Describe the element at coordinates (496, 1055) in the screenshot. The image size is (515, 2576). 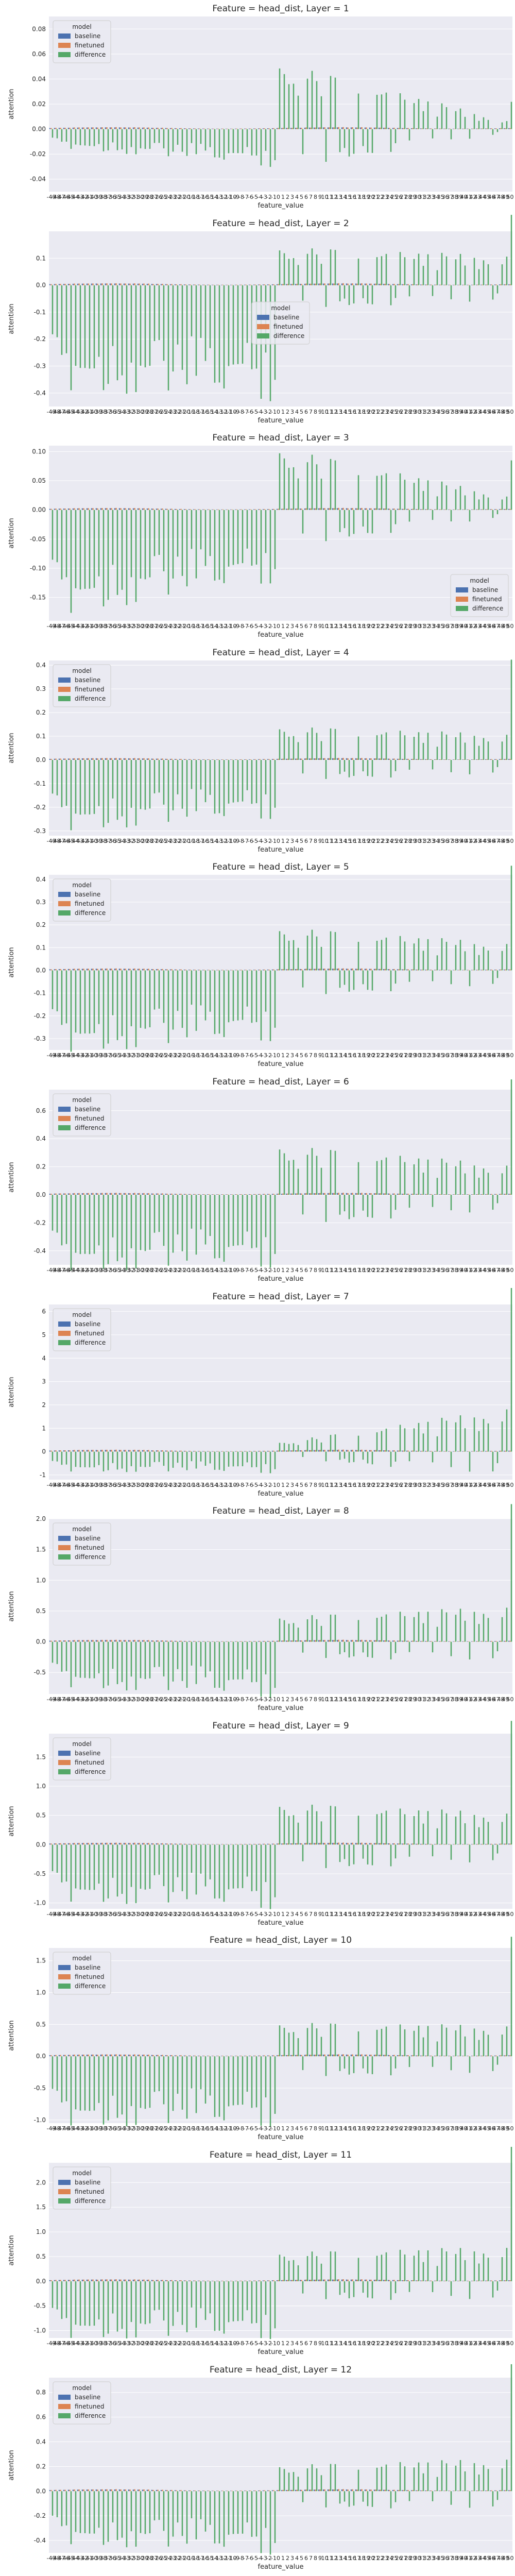
I see `x-tick-label: 47` at that location.